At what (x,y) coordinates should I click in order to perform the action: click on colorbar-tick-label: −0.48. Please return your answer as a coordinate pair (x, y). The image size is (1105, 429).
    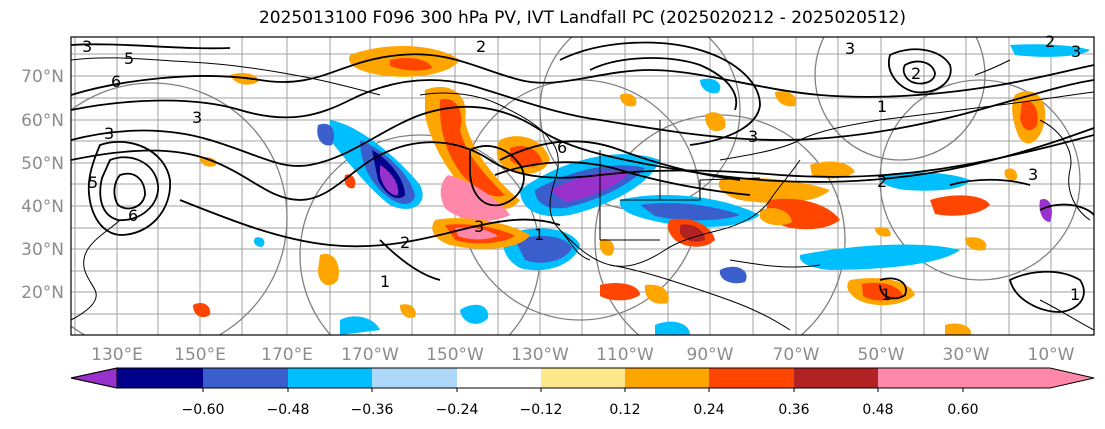
    Looking at the image, I should click on (288, 410).